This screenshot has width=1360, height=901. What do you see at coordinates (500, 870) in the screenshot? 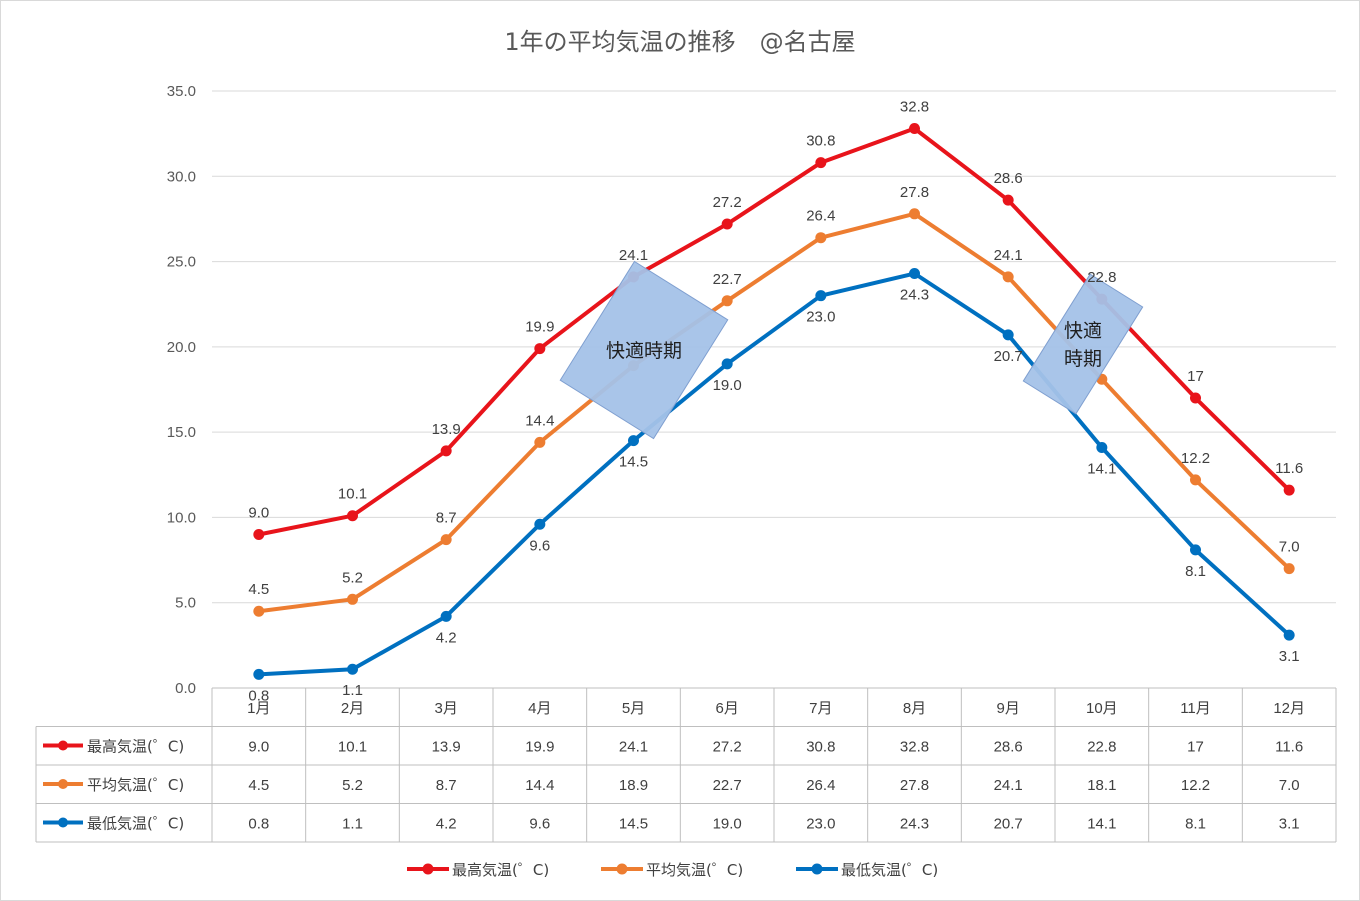
I see `legend-label: 最高気温(゜C)` at bounding box center [500, 870].